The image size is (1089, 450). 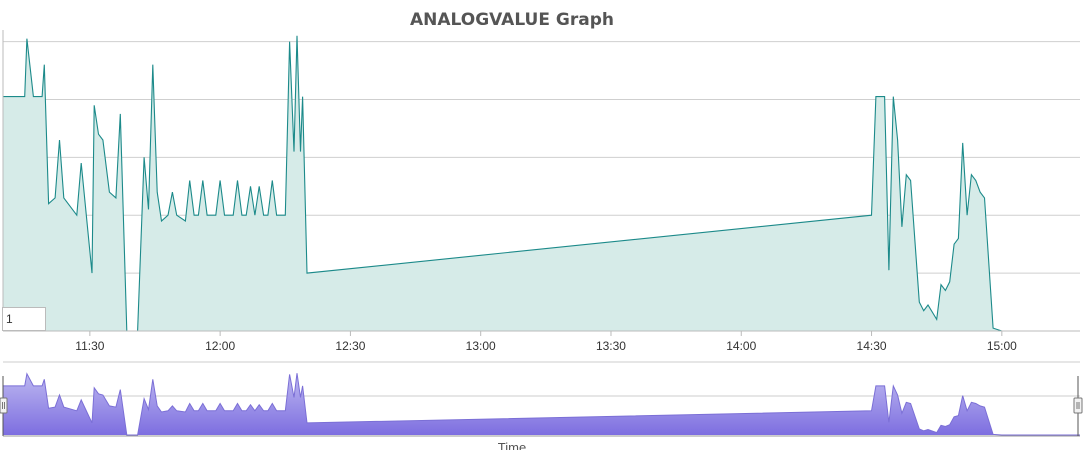 I want to click on x-axis-title: Time, so click(x=512, y=445).